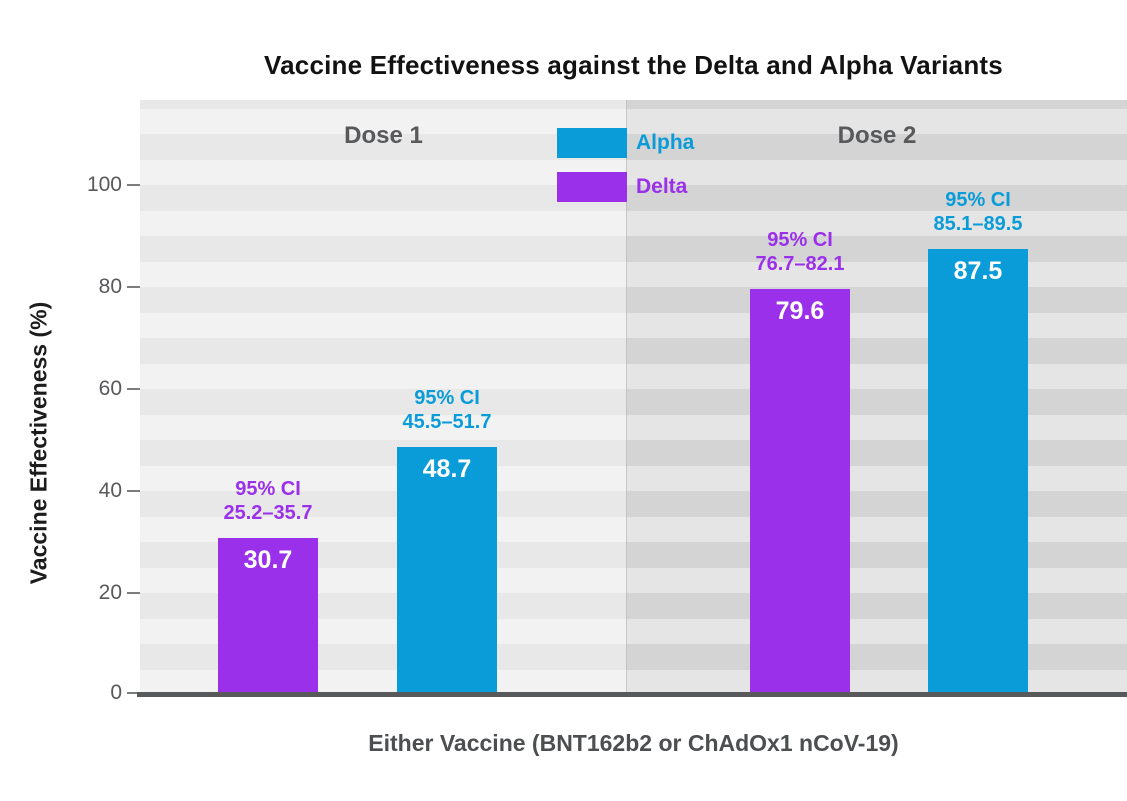 This screenshot has height=801, width=1127. What do you see at coordinates (110, 388) in the screenshot?
I see `y-tick-label-60: 60` at bounding box center [110, 388].